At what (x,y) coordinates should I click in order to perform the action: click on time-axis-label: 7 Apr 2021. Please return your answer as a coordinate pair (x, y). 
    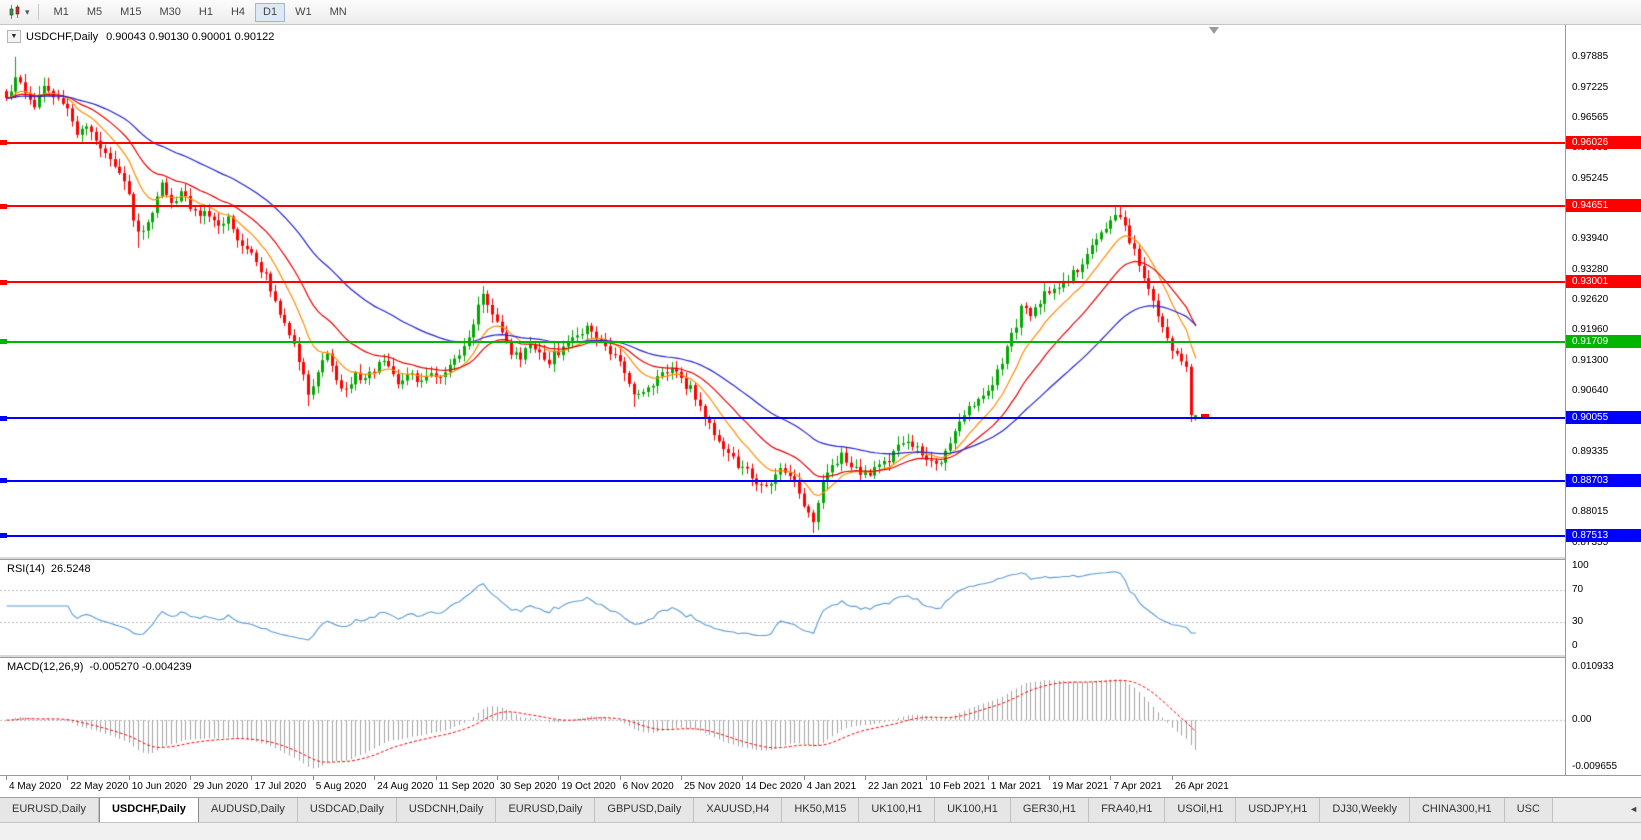
    Looking at the image, I should click on (1137, 786).